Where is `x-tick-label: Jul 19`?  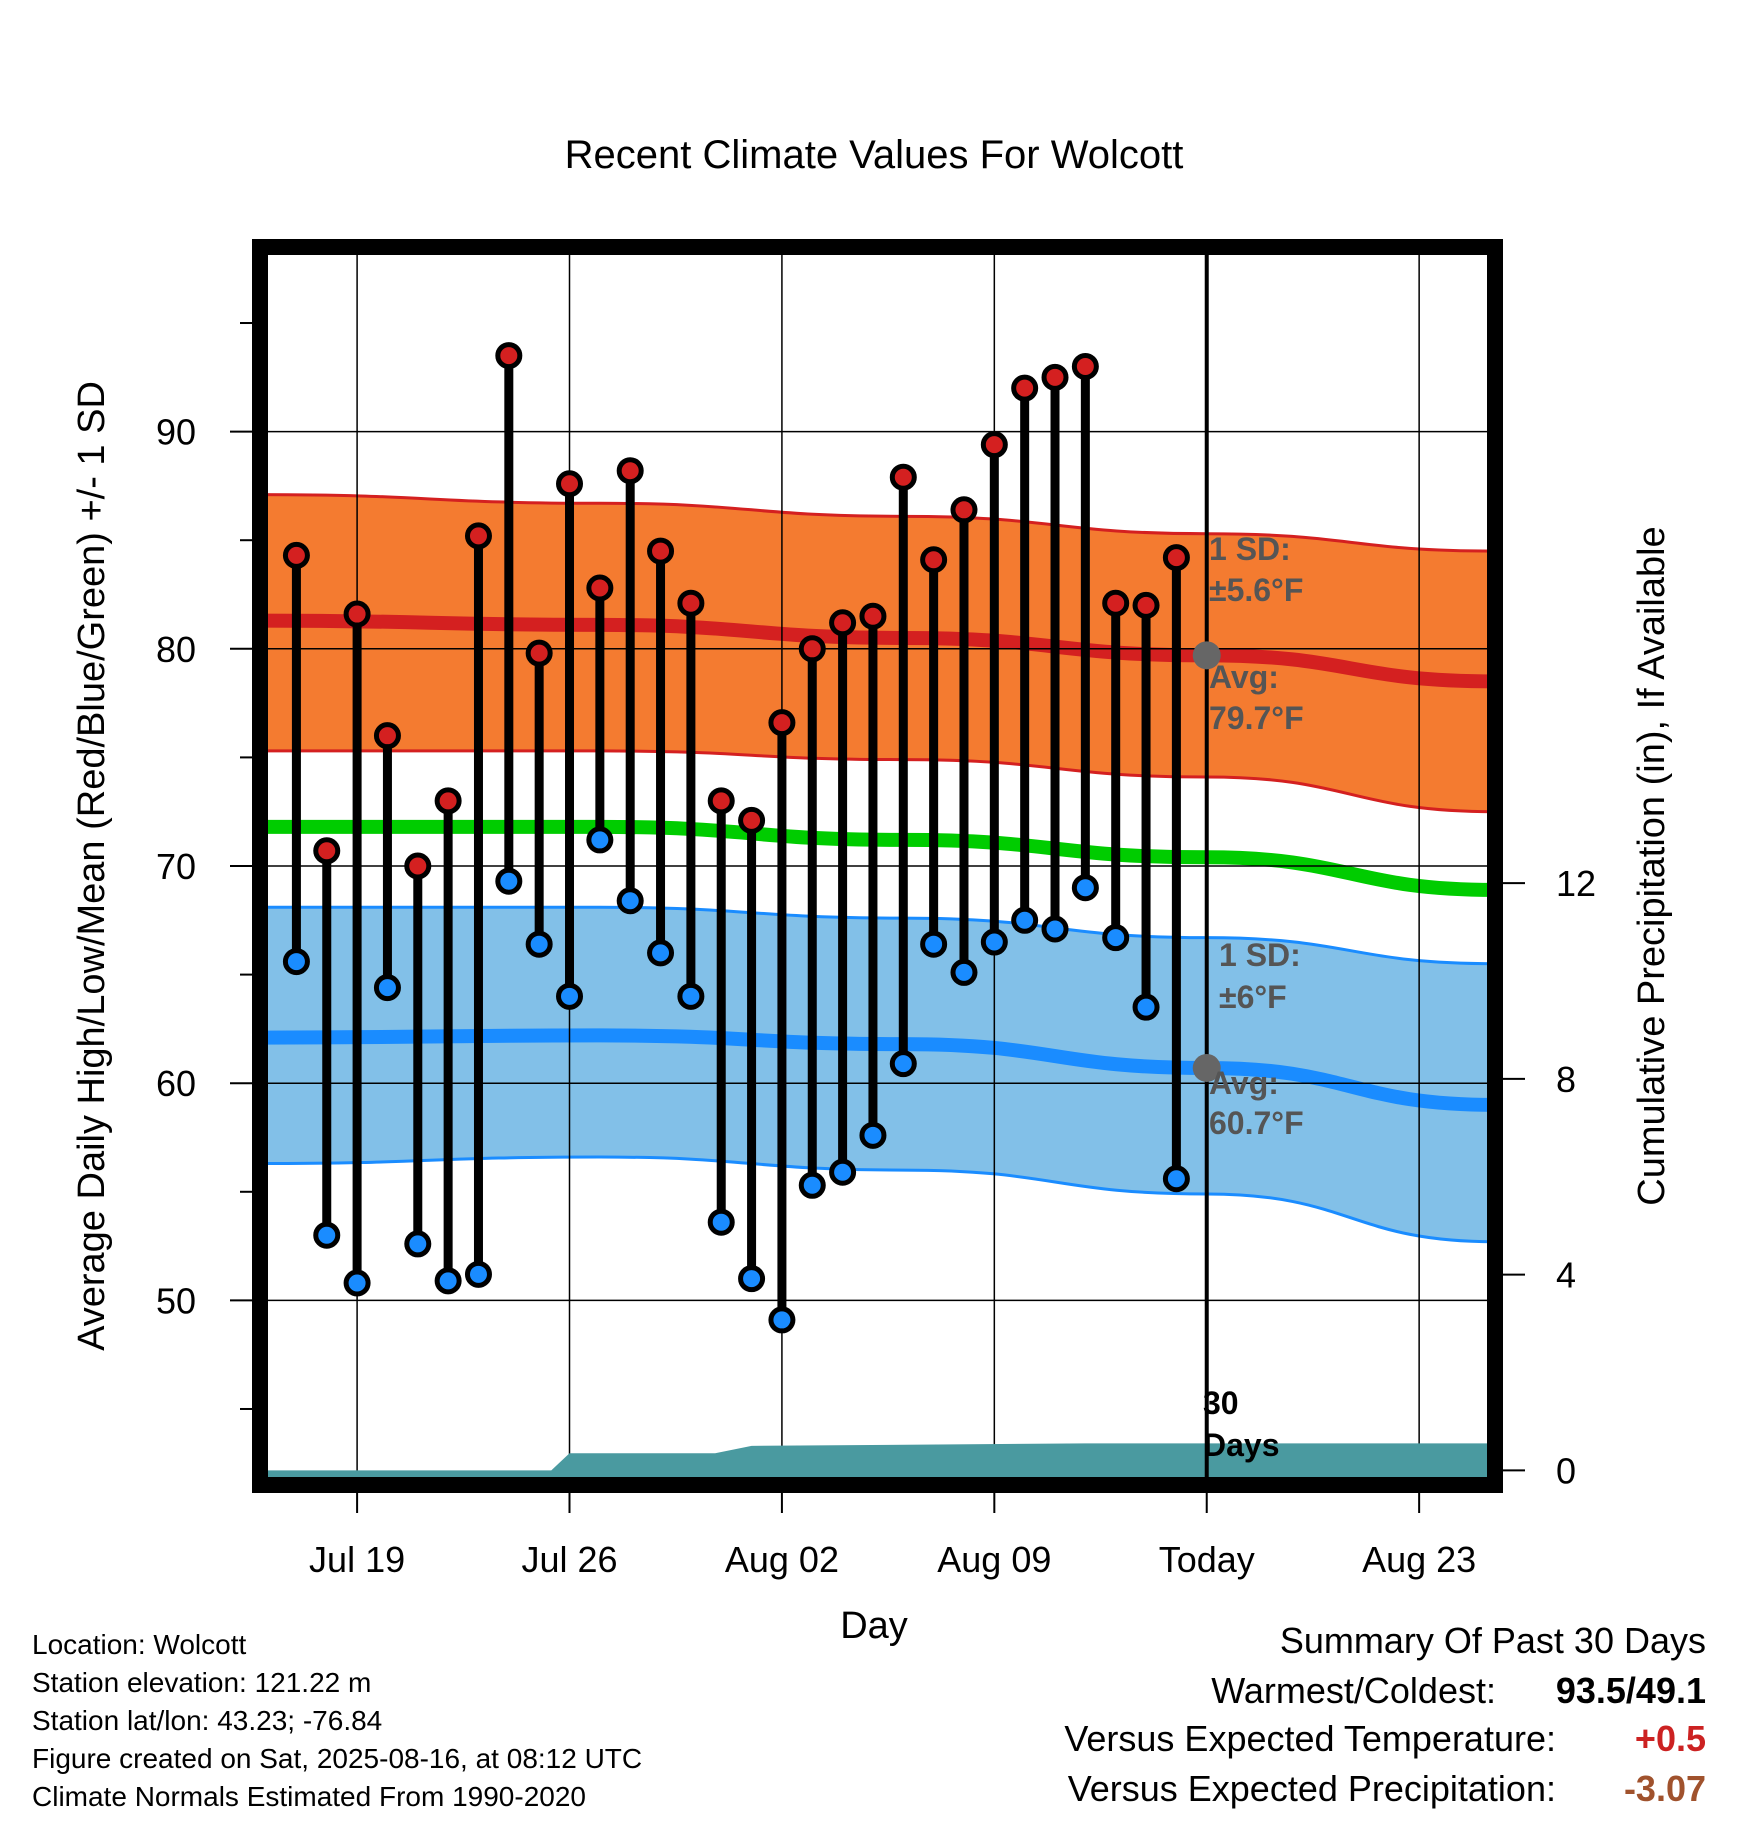 x-tick-label: Jul 19 is located at coordinates (357, 1559).